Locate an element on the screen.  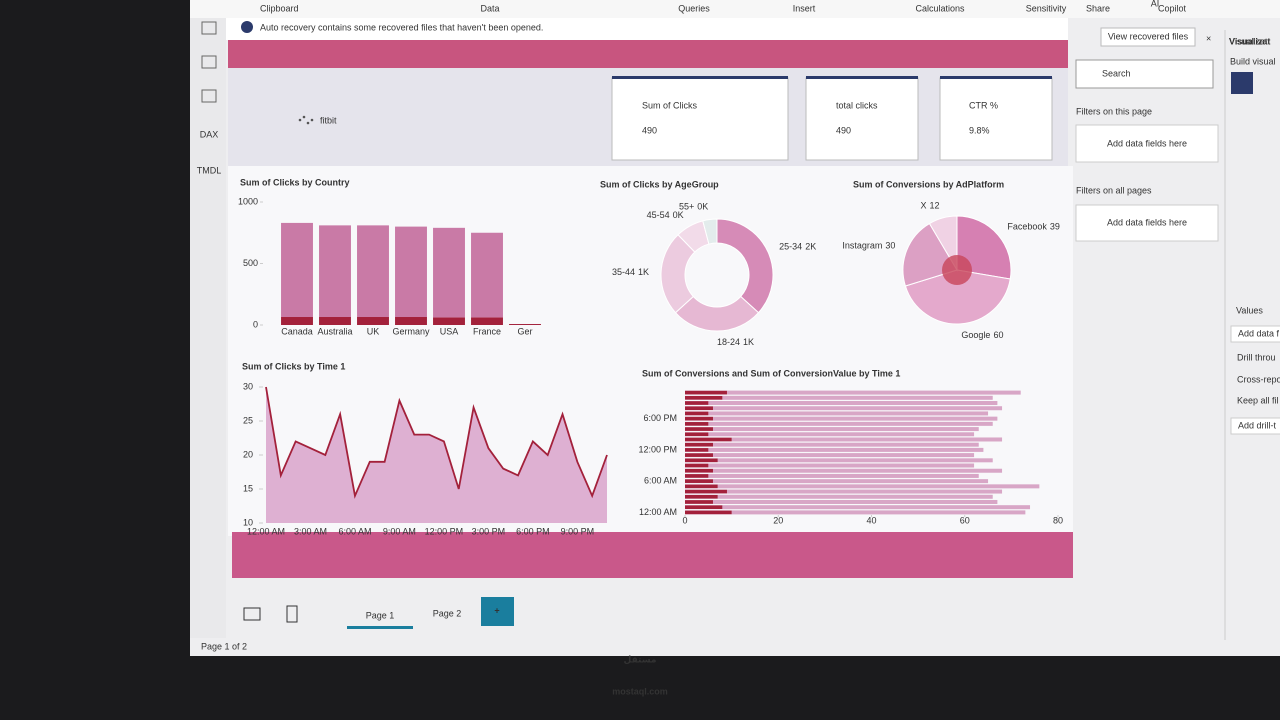
x-tick-label: 12:00 AM is located at coordinates (266, 531).